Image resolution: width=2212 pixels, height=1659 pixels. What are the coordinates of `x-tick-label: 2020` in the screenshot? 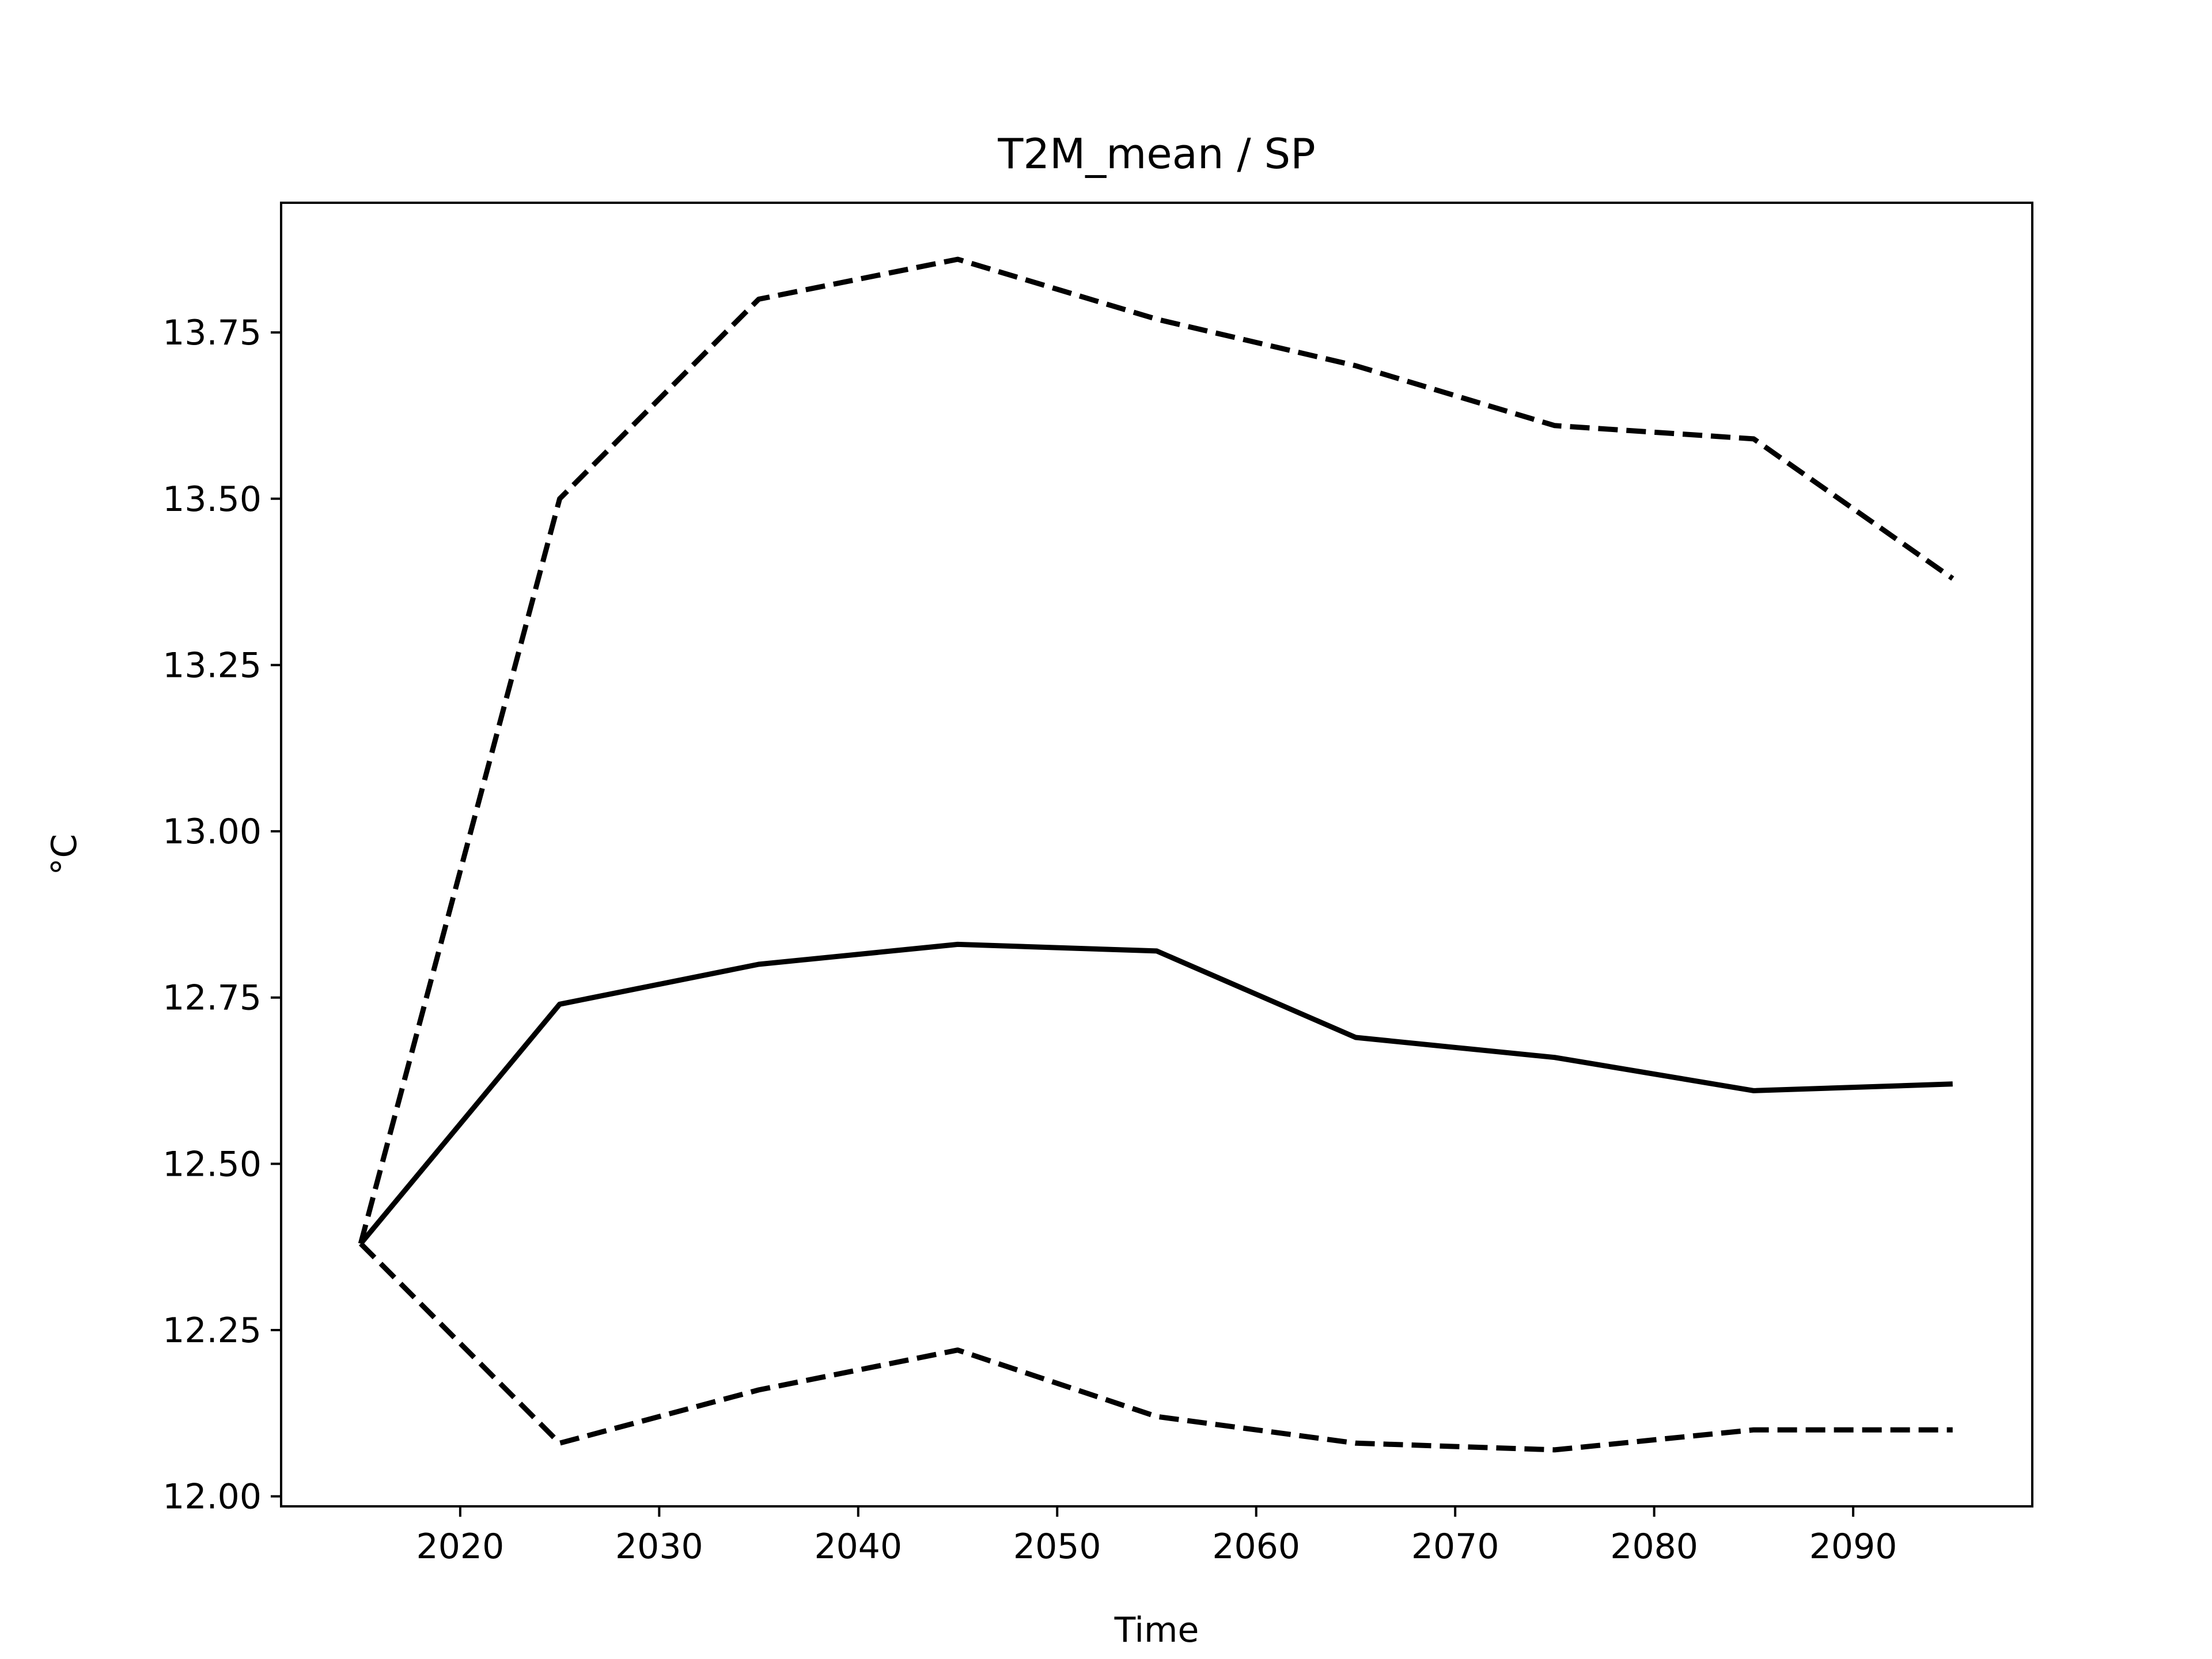 It's located at (460, 1547).